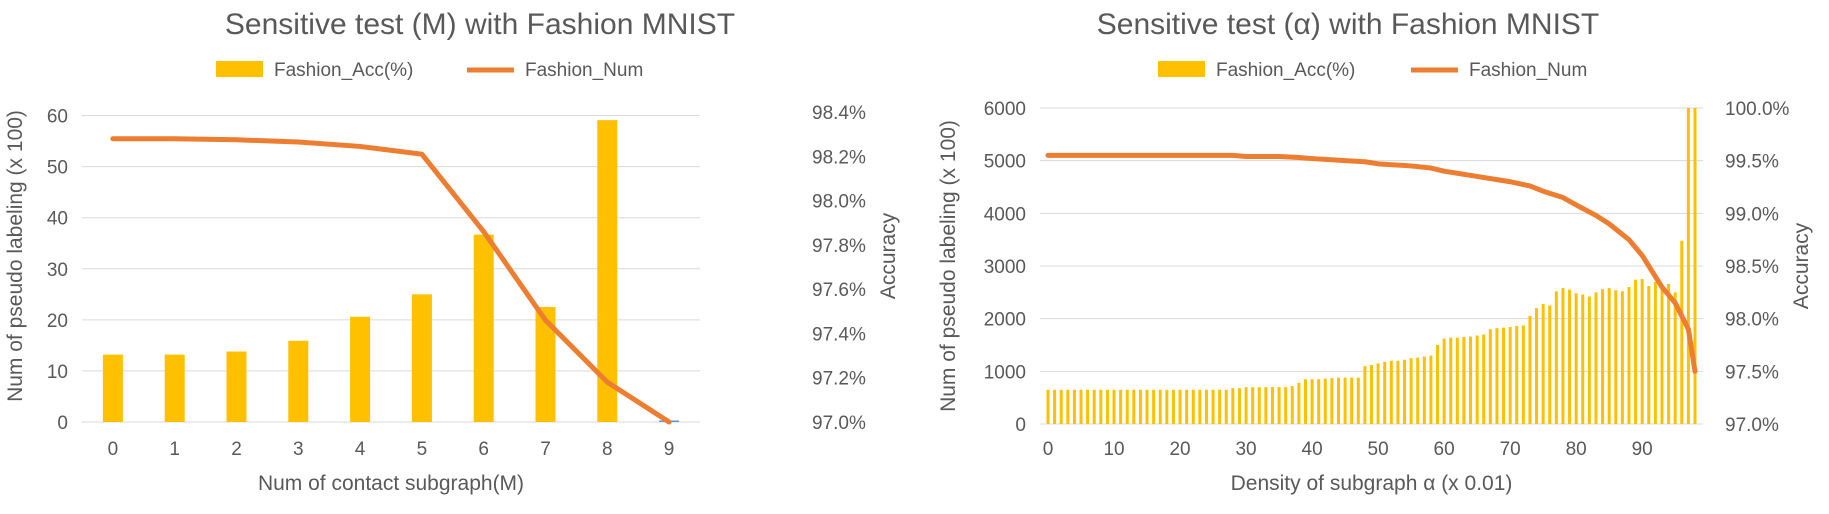 The width and height of the screenshot is (1829, 514). Describe the element at coordinates (480, 24) in the screenshot. I see `chart-title: Sensitive test (M) with Fashion MNIST` at that location.